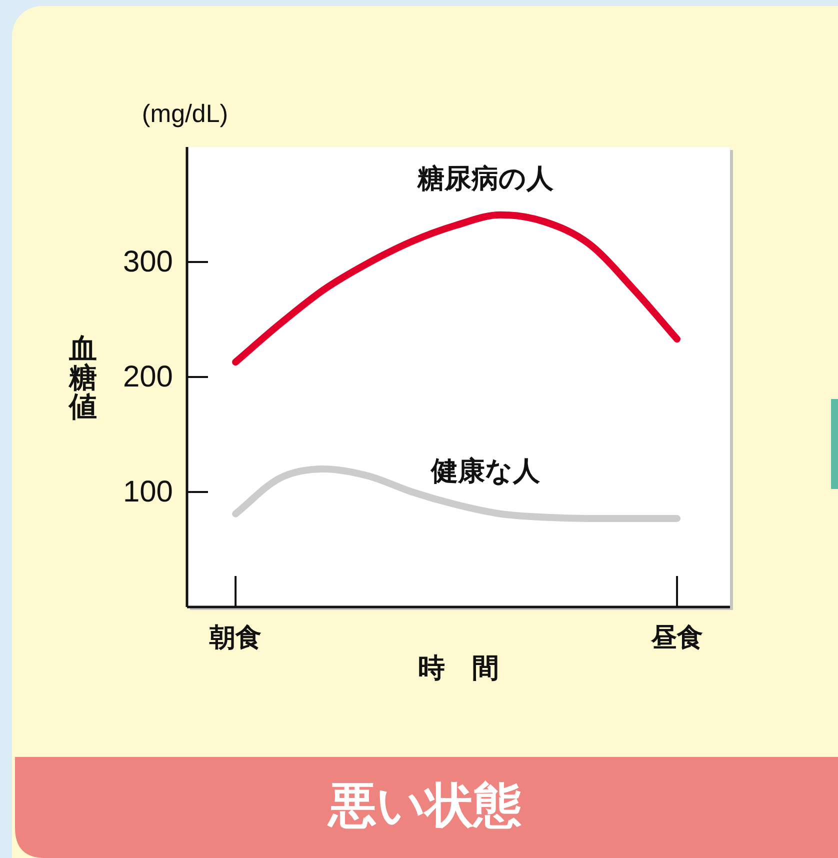 This screenshot has width=838, height=858. What do you see at coordinates (147, 262) in the screenshot?
I see `y-tick-label: 300` at bounding box center [147, 262].